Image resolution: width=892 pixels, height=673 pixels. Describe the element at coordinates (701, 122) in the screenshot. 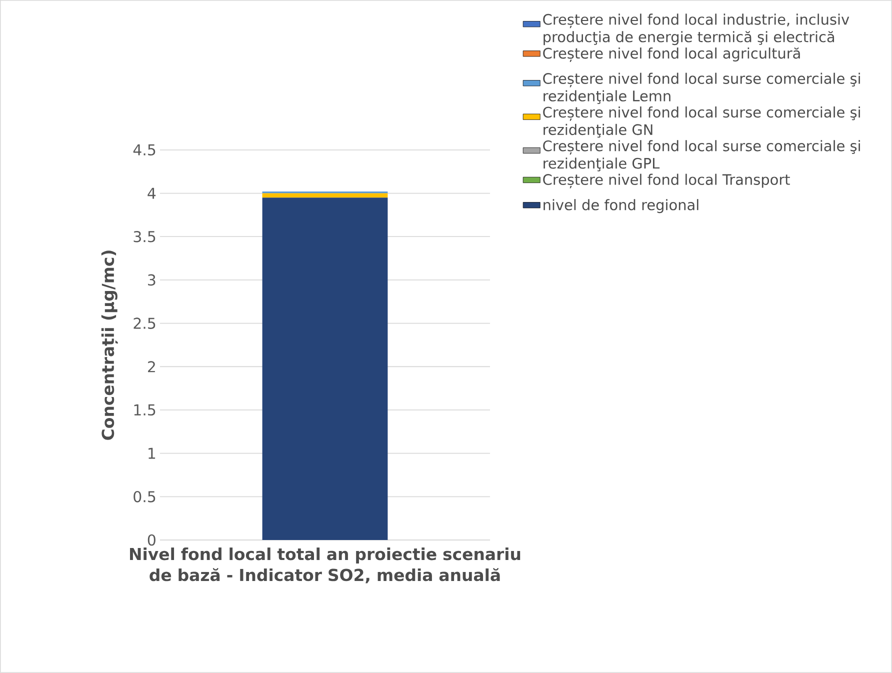

I see `legend-label: Creștere nivel fond local surse comerciale şi rezidenţiale GN` at that location.